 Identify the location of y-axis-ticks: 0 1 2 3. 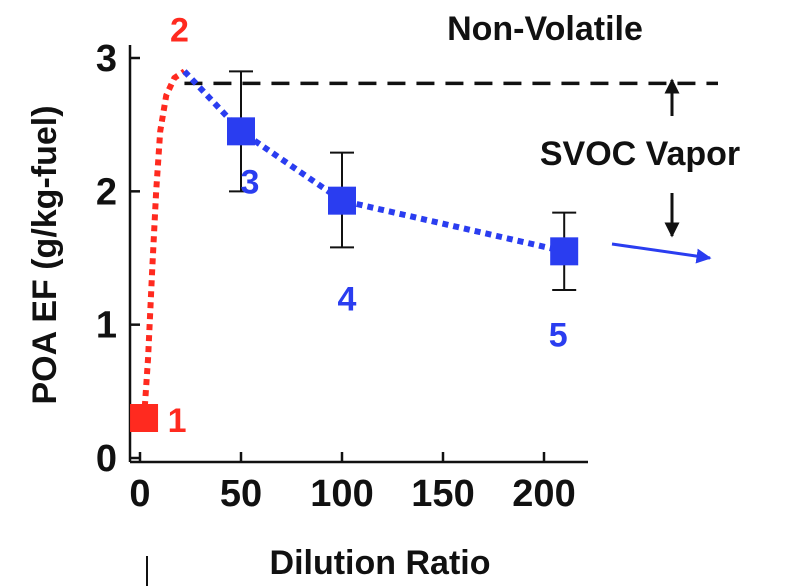
(118, 259).